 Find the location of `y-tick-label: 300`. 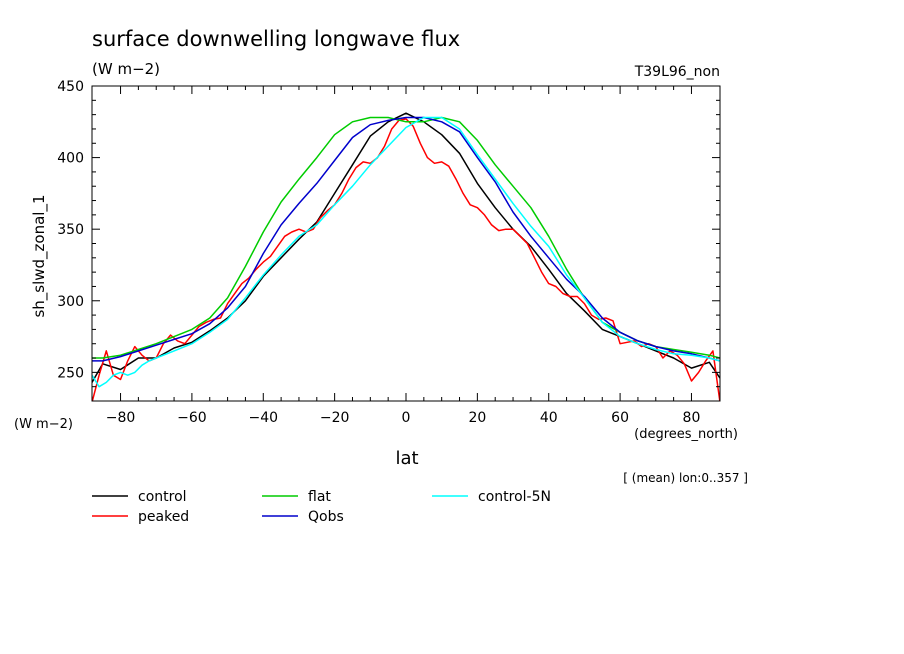

y-tick-label: 300 is located at coordinates (70, 302).